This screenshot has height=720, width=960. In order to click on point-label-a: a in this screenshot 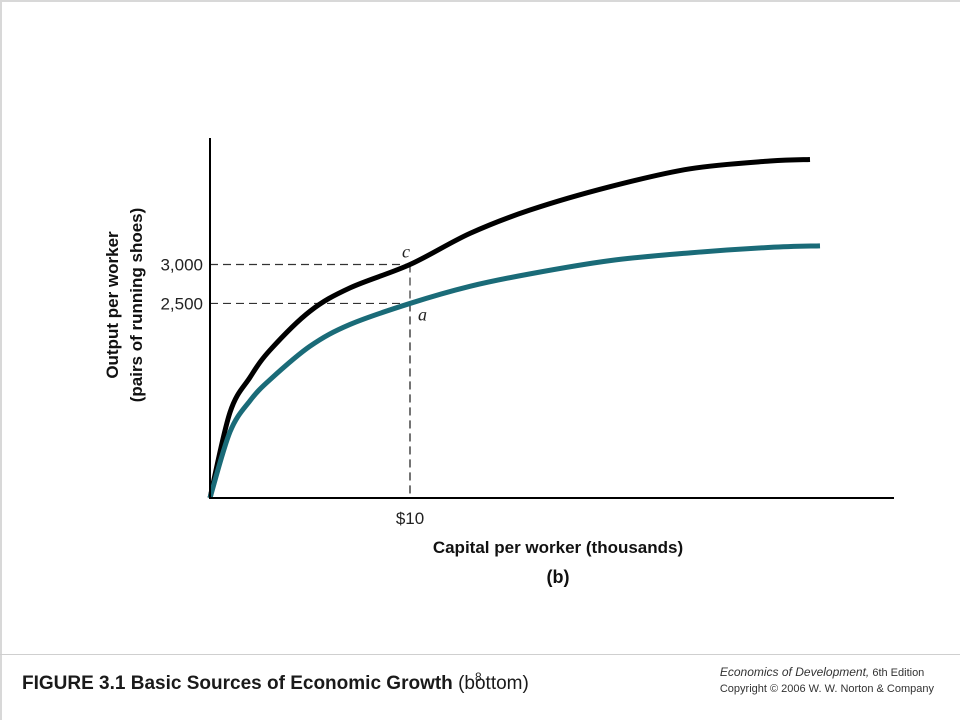, I will do `click(422, 314)`.